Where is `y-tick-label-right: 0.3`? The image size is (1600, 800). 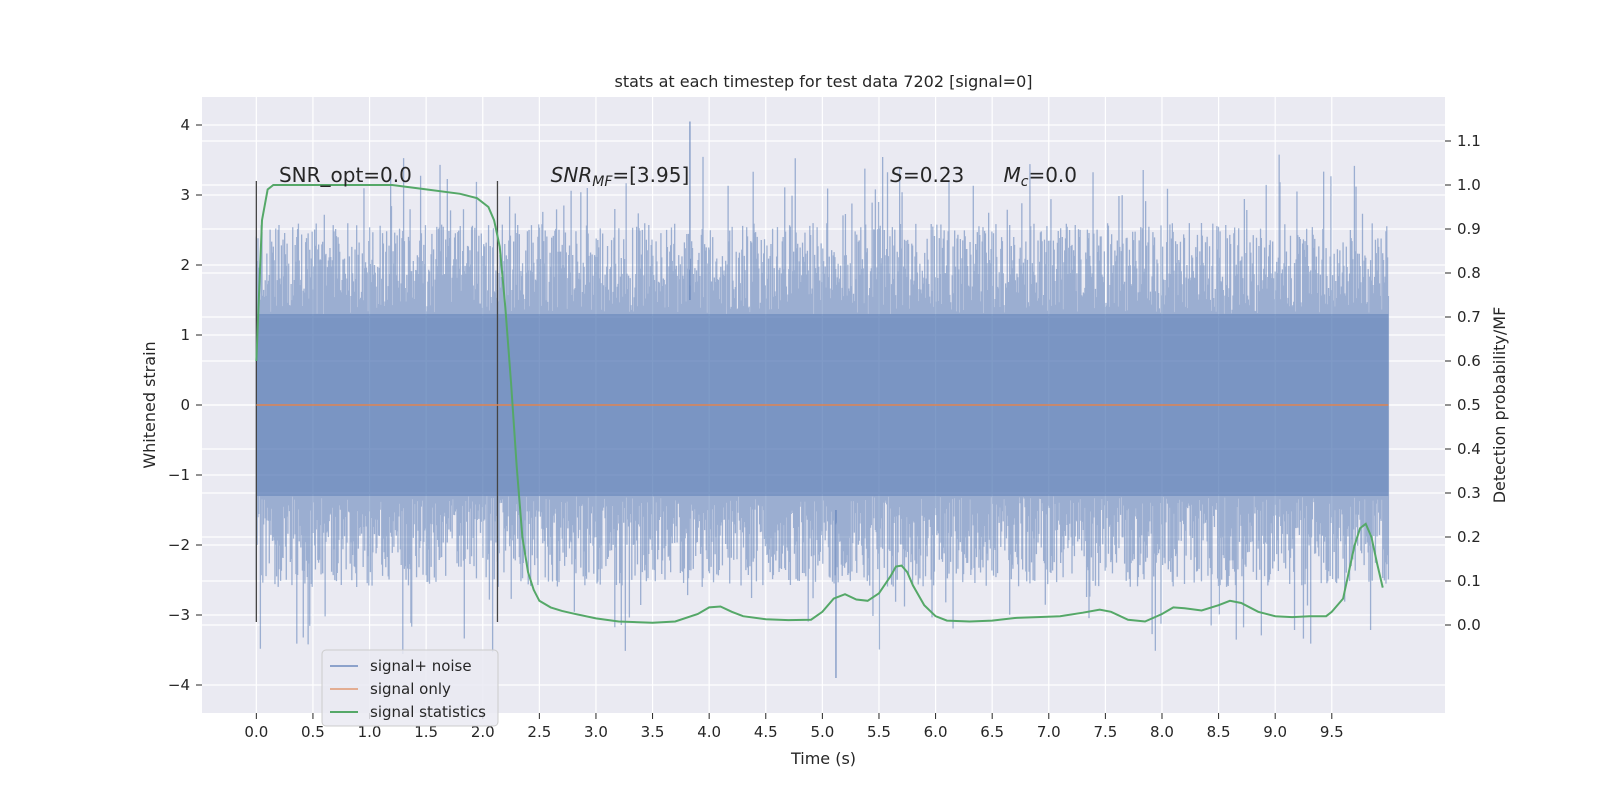 y-tick-label-right: 0.3 is located at coordinates (1469, 493).